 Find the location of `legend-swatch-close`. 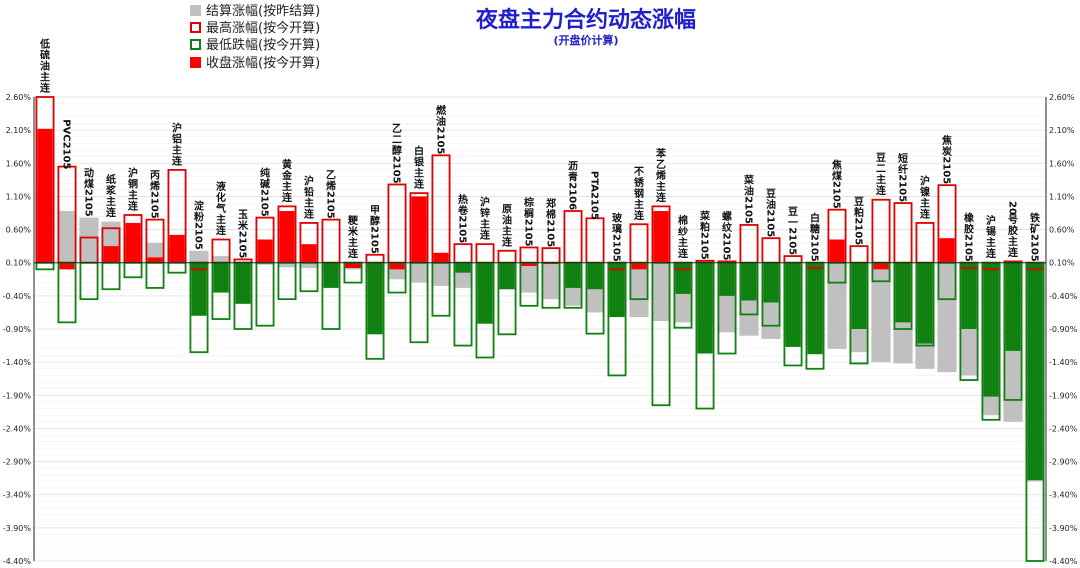

legend-swatch-close is located at coordinates (195, 62).